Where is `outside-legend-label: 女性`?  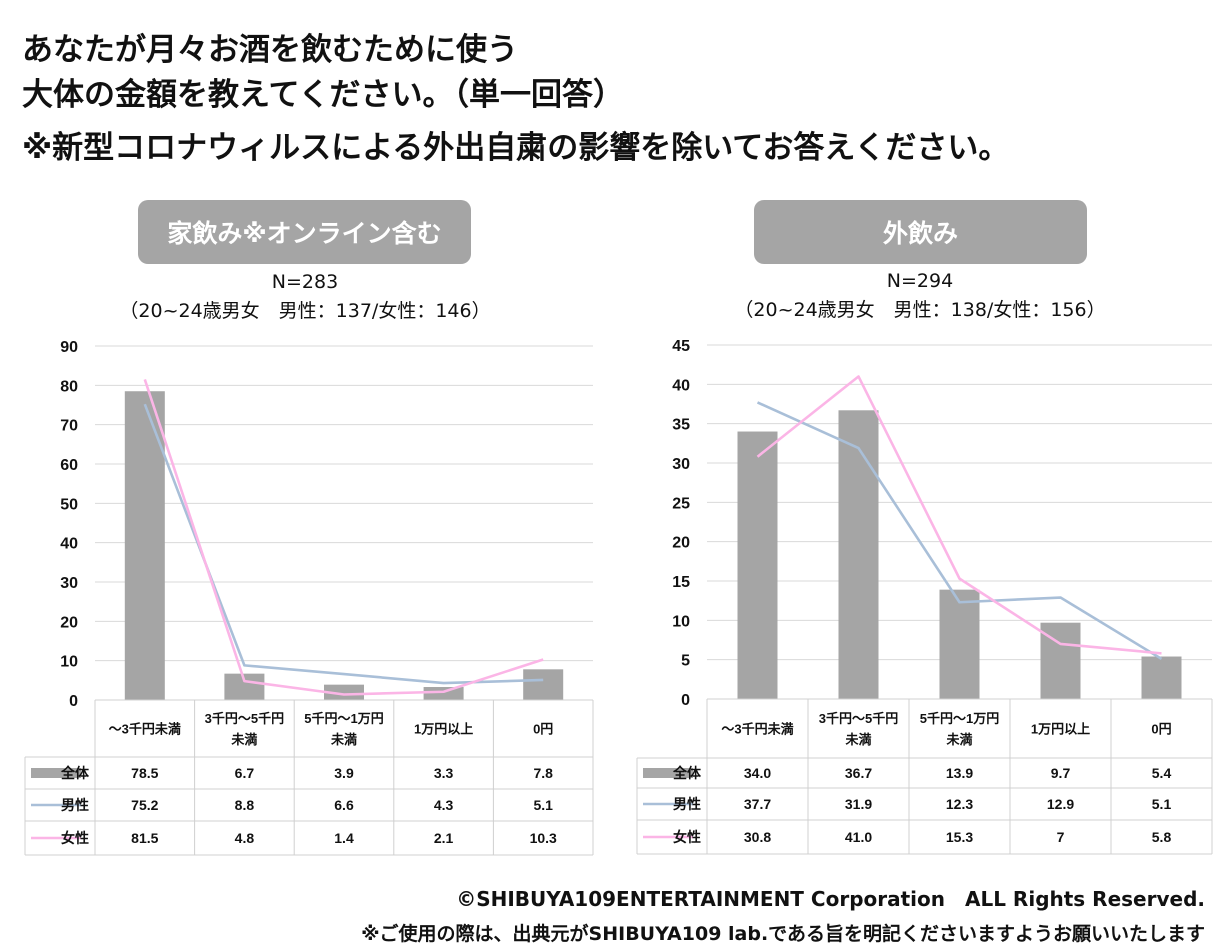 outside-legend-label: 女性 is located at coordinates (687, 837).